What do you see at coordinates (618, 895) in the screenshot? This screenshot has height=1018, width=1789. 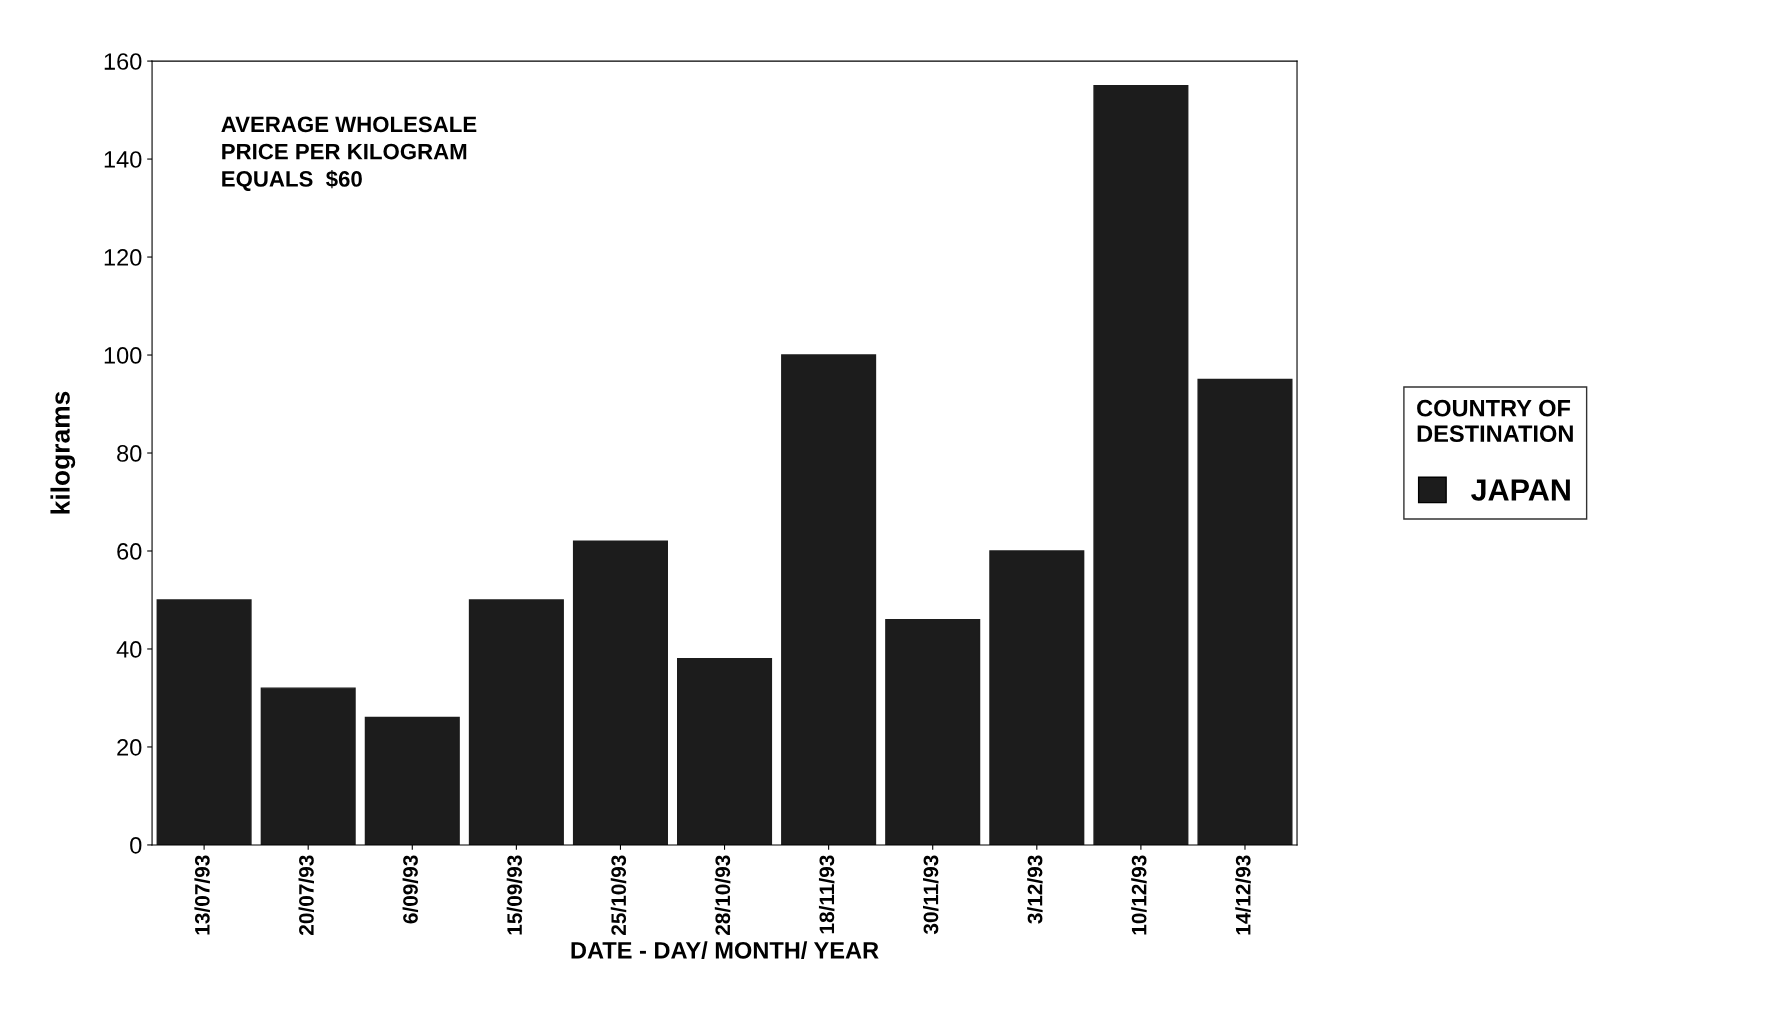 I see `x-tick-label: 25/10/93` at bounding box center [618, 895].